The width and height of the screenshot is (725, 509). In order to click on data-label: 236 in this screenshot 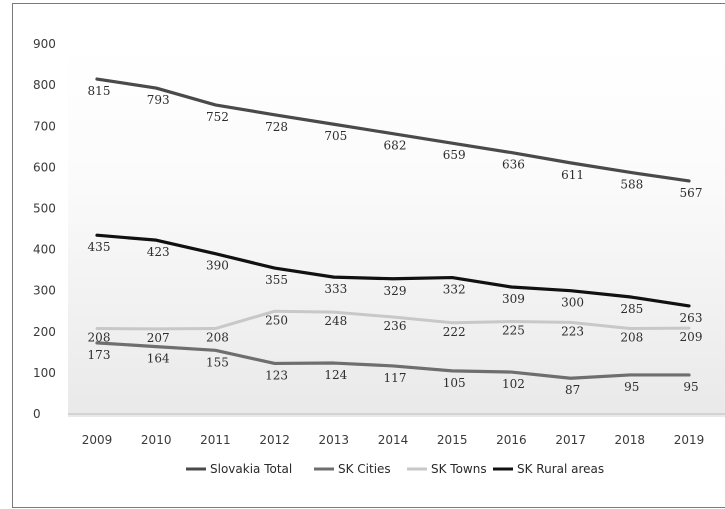, I will do `click(395, 326)`.